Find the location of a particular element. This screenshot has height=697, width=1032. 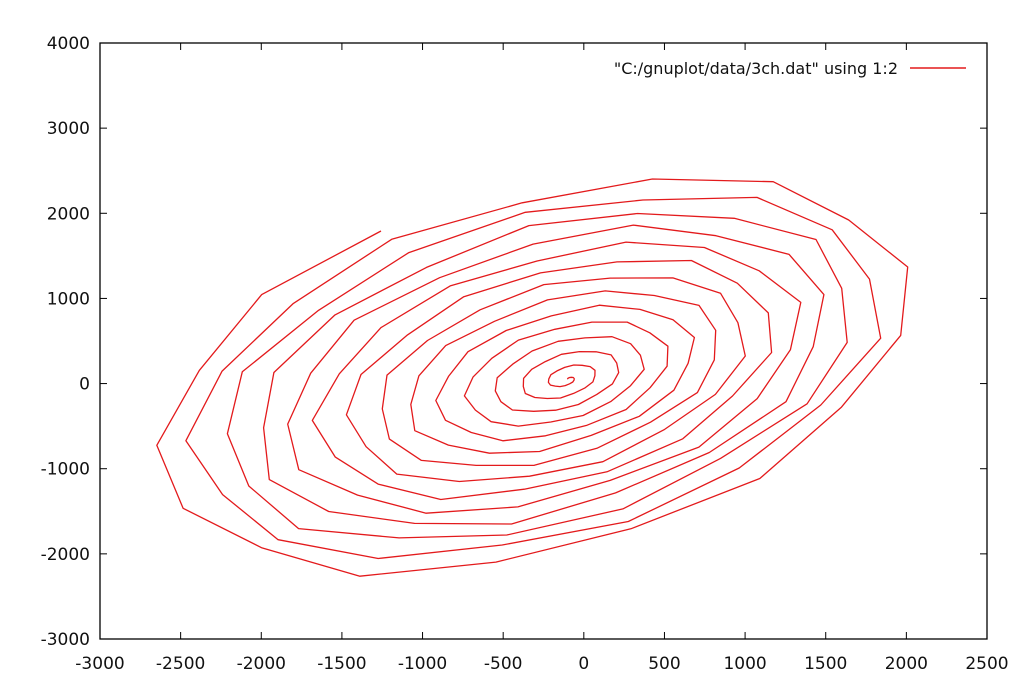

x-tick-label: 500 is located at coordinates (664, 664).